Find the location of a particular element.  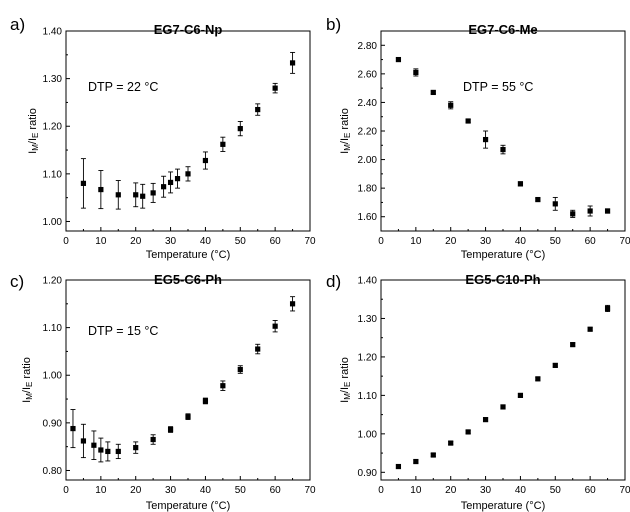

panel-letter: b) is located at coordinates (333, 24).